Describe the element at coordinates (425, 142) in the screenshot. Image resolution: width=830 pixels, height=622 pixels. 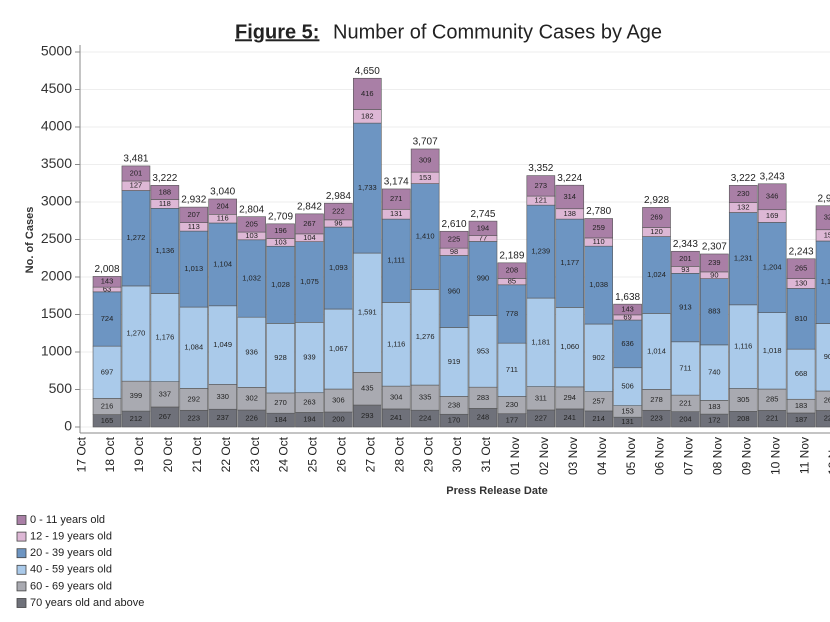
I see `total-label: 3,707` at that location.